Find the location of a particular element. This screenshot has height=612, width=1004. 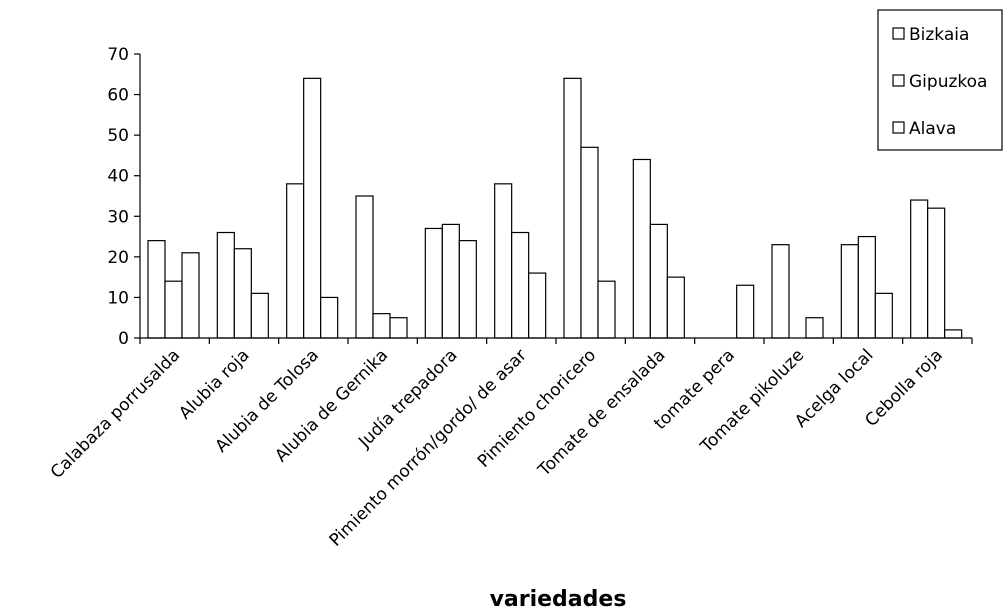

y-tick-label: 20 is located at coordinates (118, 258).